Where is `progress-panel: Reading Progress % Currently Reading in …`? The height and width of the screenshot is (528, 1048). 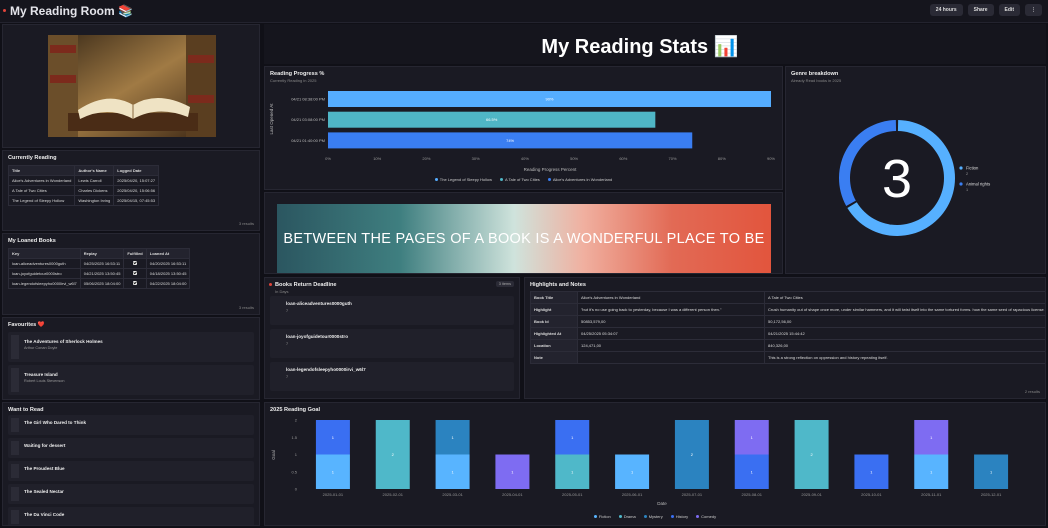
progress-panel: Reading Progress % Currently Reading in … is located at coordinates (523, 128).